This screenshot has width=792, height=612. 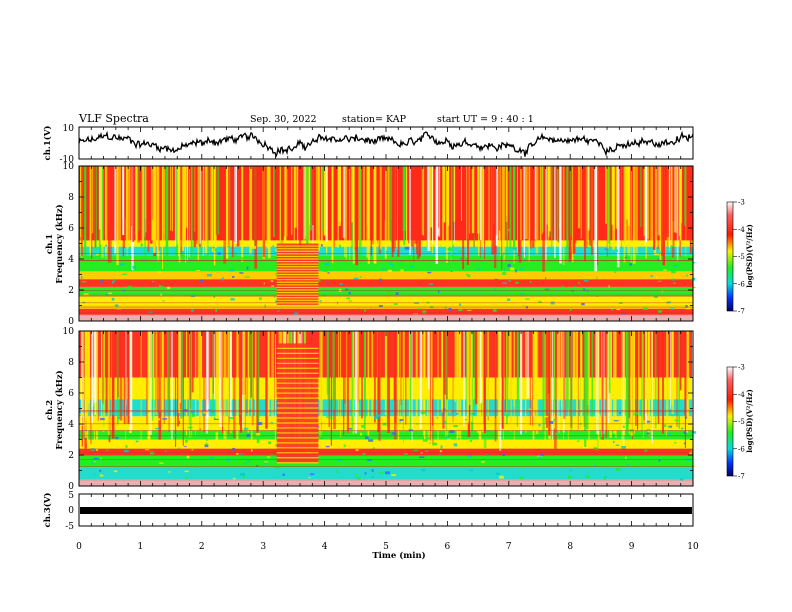 I want to click on ch3-ytick-mid: 0, so click(x=71, y=511).